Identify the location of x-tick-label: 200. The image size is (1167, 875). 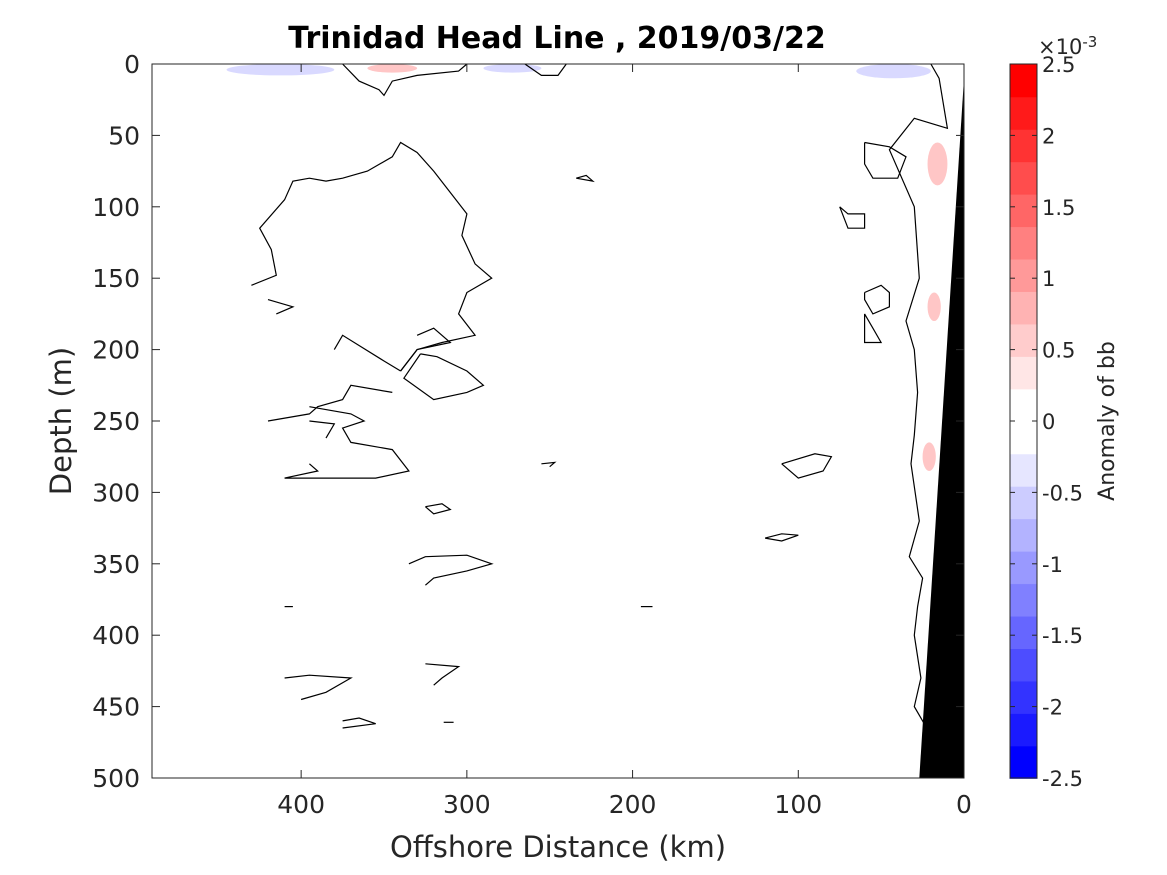
(633, 804).